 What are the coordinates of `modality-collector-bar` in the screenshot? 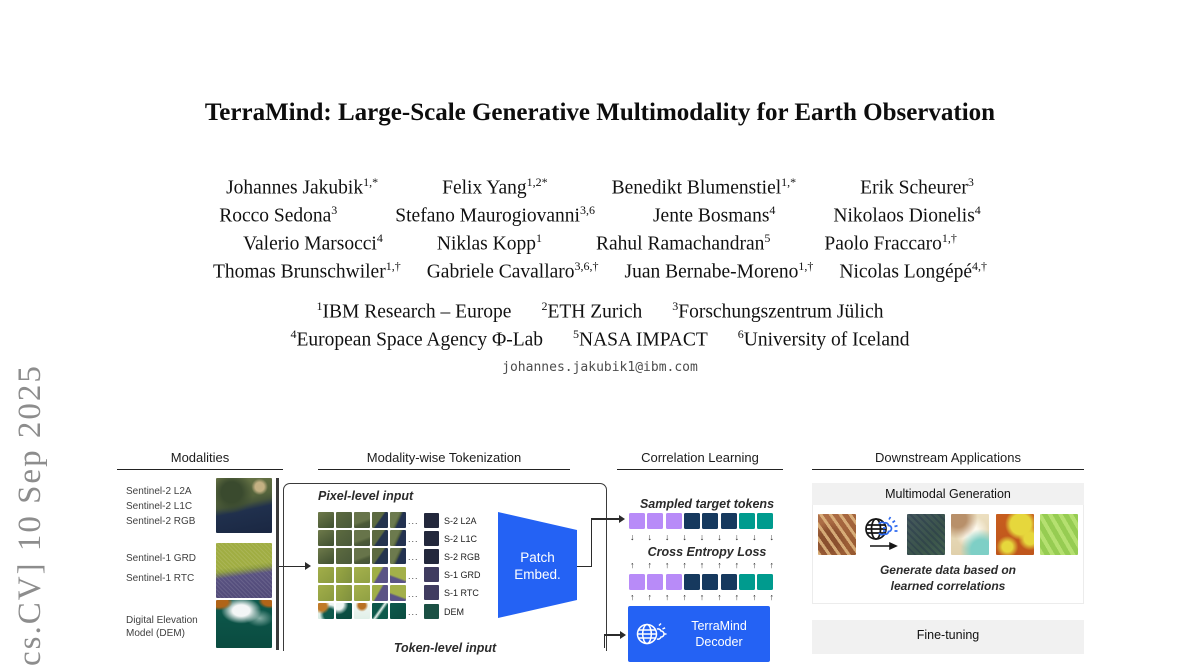 It's located at (277, 564).